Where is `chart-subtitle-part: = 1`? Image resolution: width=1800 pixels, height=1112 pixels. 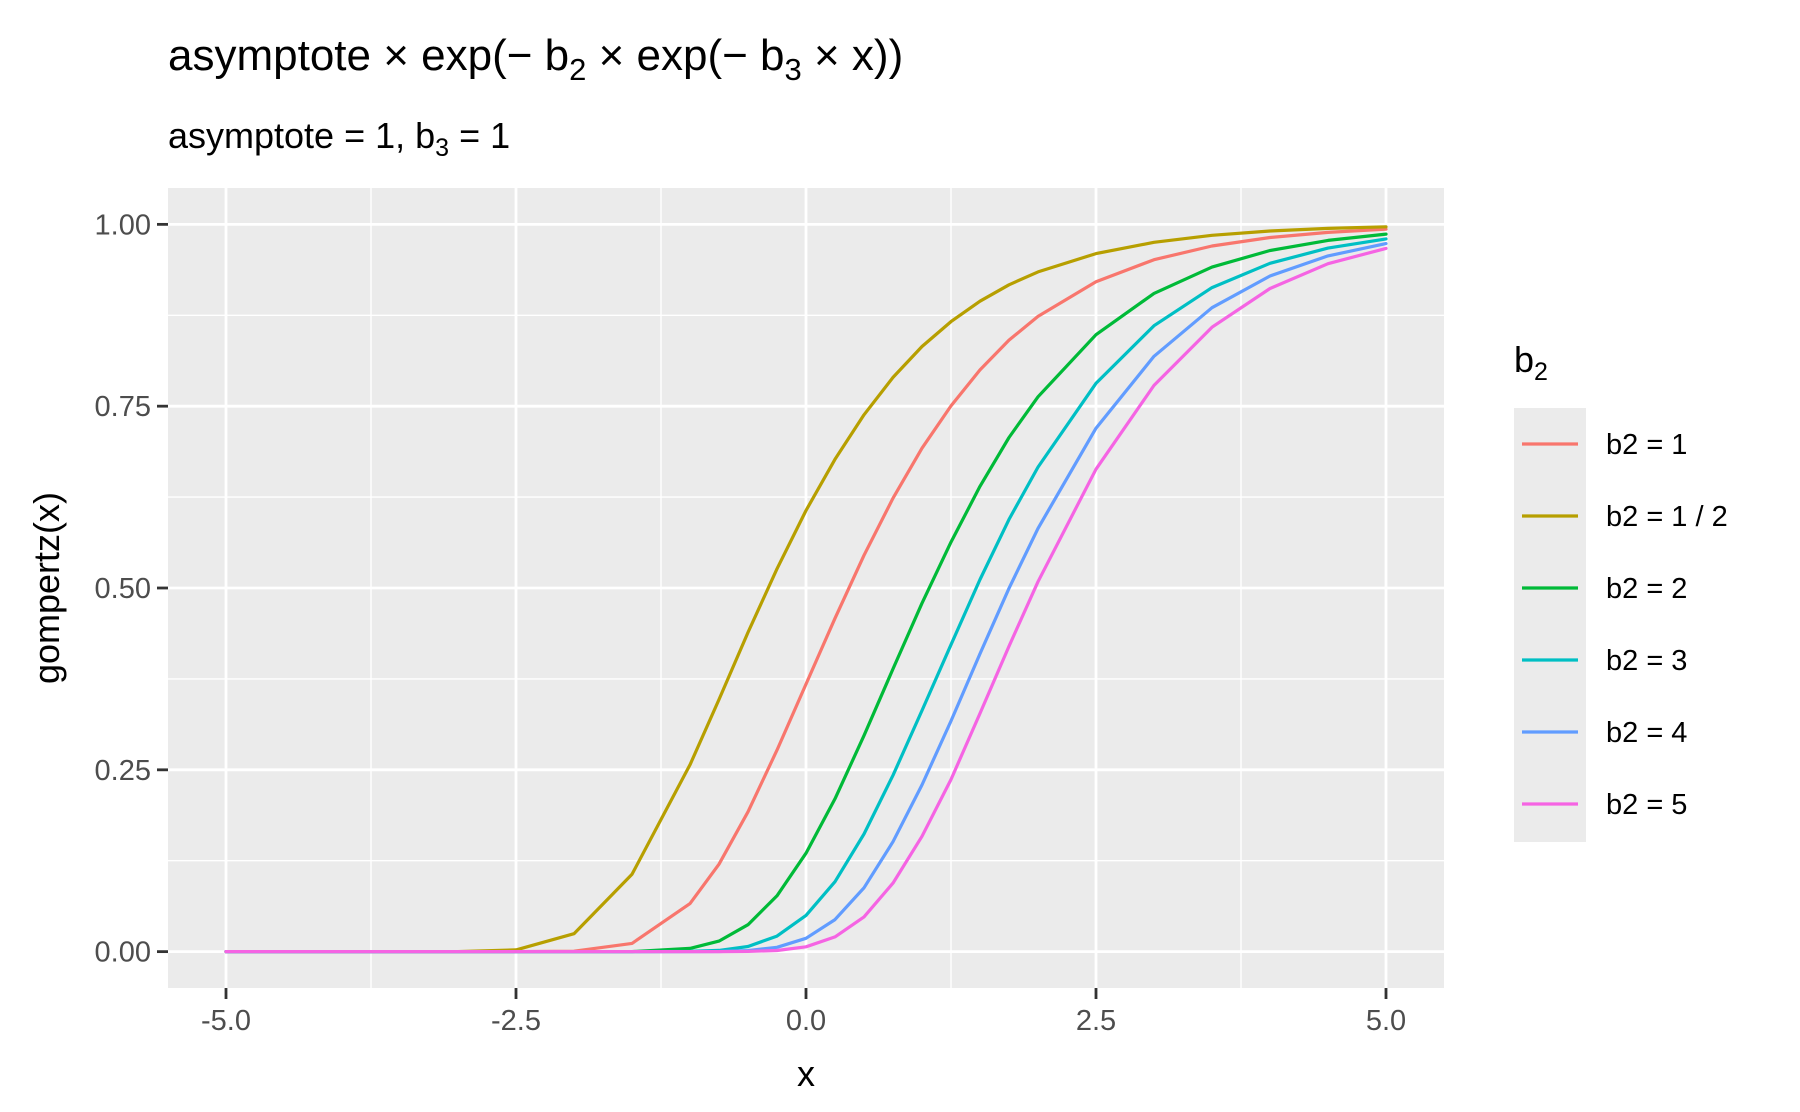 chart-subtitle-part: = 1 is located at coordinates (479, 135).